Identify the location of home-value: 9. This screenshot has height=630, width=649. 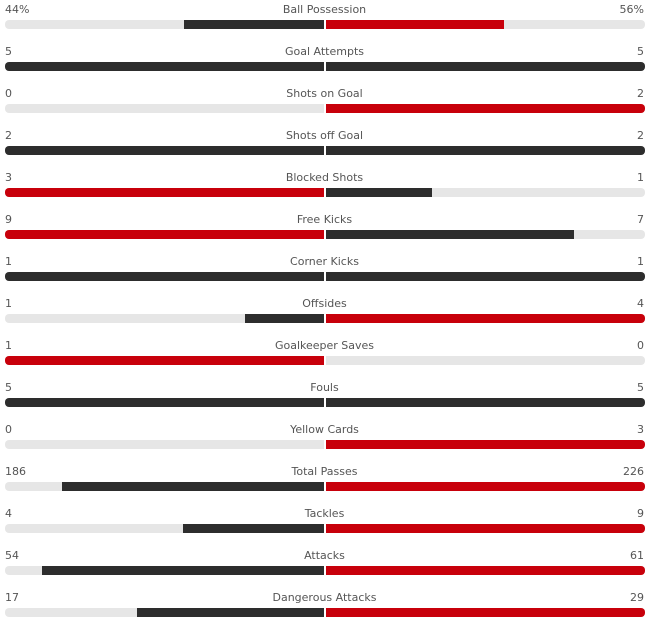
(8, 219).